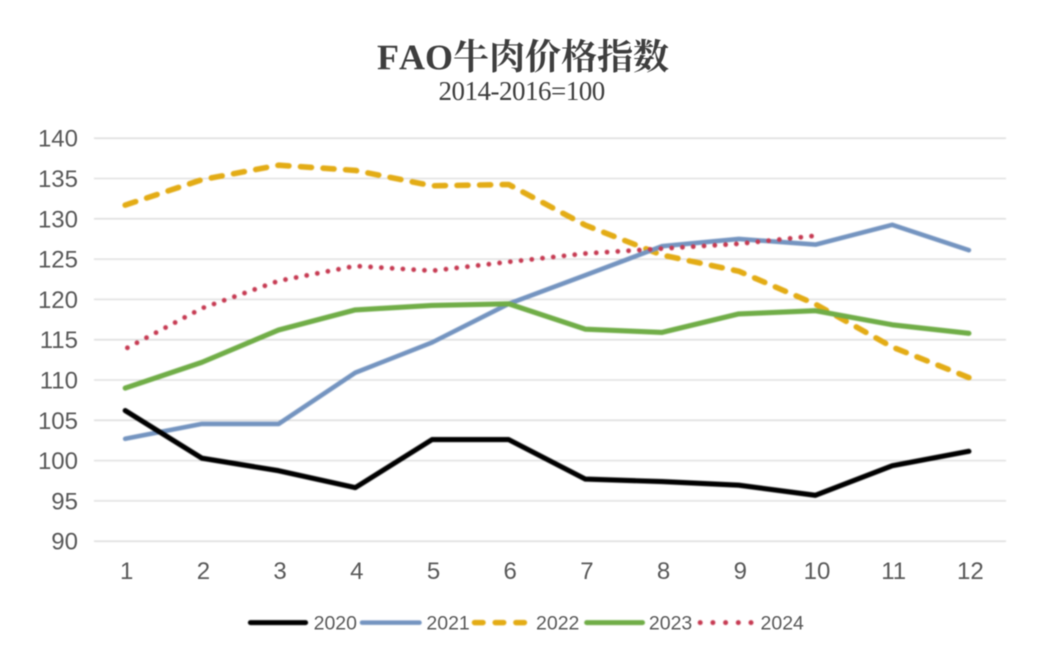  Describe the element at coordinates (447, 624) in the screenshot. I see `svg-text: 2021` at that location.